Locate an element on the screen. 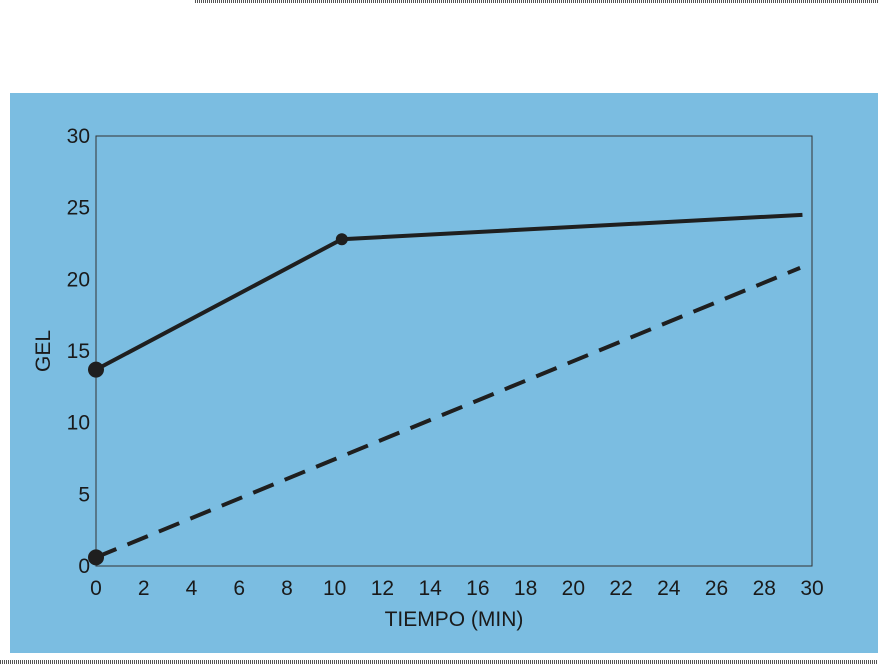 This screenshot has height=666, width=878. y-tick-label: 10 is located at coordinates (78, 423).